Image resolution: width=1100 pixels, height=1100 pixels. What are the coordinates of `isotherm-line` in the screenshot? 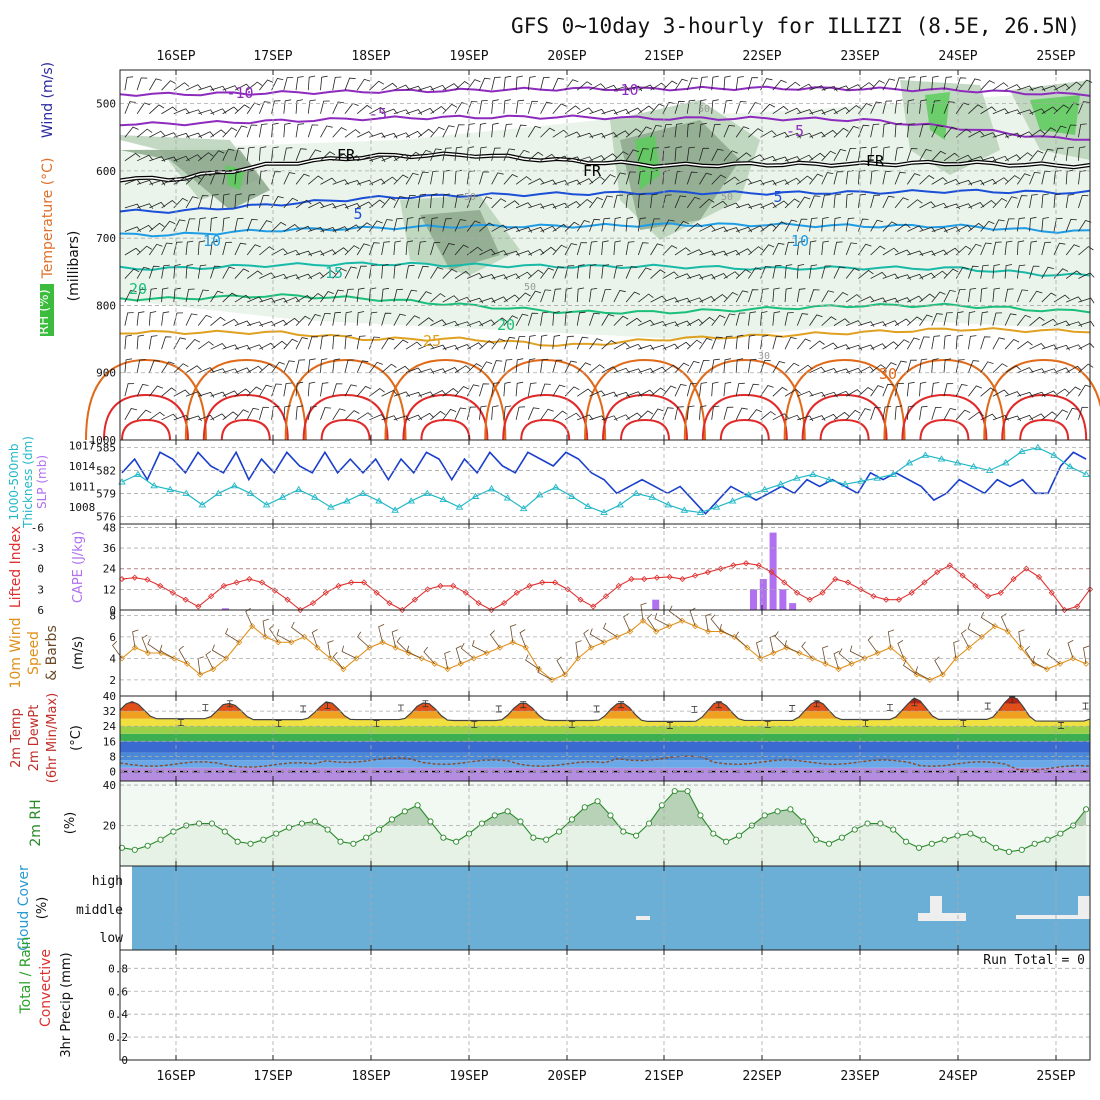 It's located at (605, 230).